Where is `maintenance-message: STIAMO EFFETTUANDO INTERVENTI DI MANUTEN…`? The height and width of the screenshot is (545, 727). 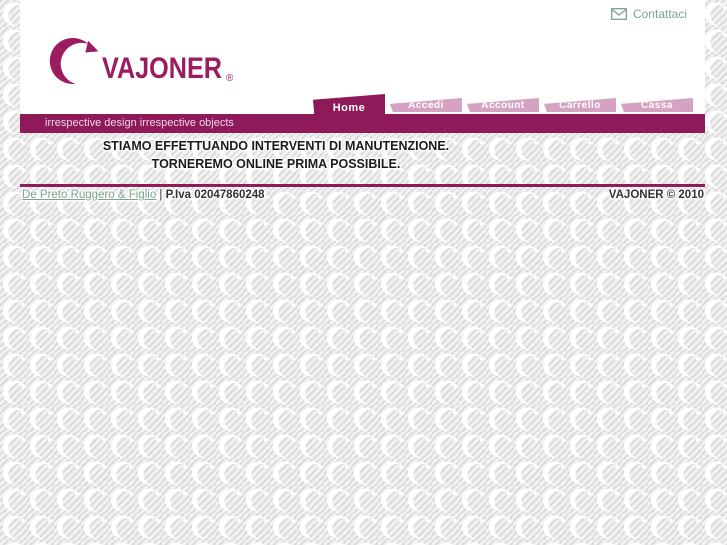
maintenance-message: STIAMO EFFETTUANDO INTERVENTI DI MANUTEN… is located at coordinates (276, 155).